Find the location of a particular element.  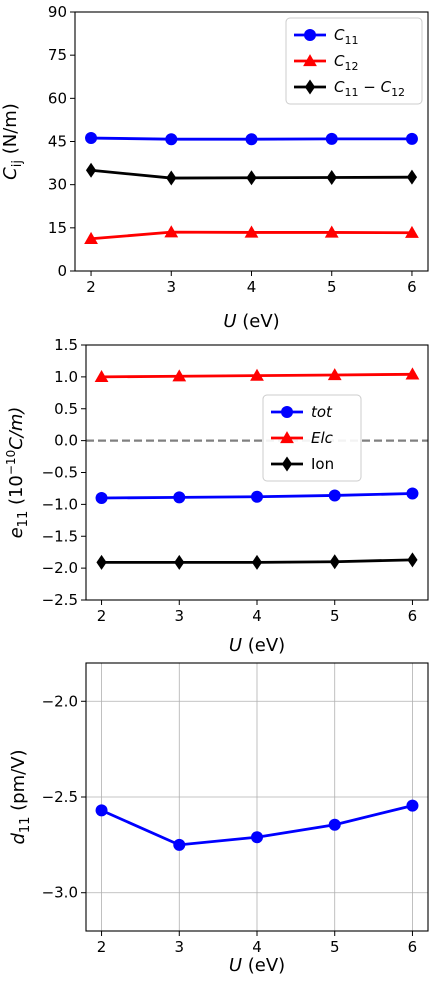

legend: C11 C12 C11 − C12 is located at coordinates (354, 61).